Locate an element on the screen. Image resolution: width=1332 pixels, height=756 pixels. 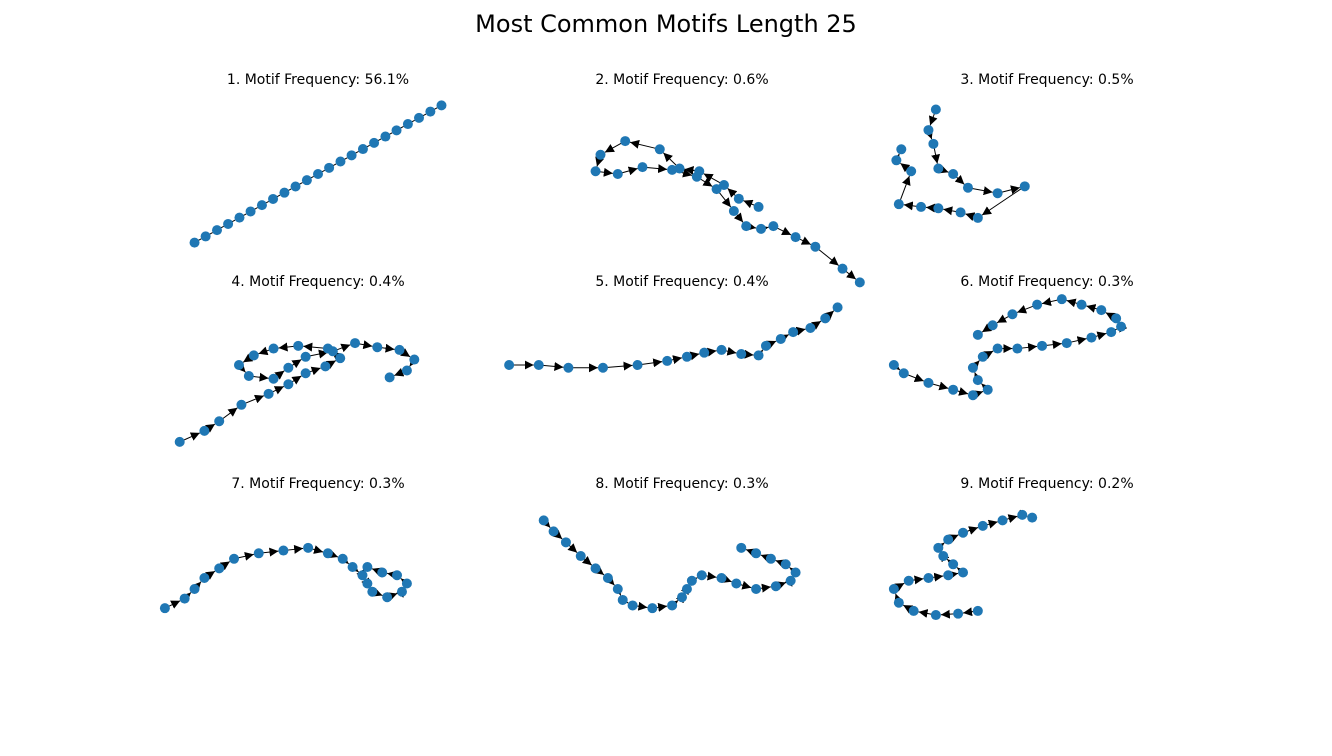
motif-panel-9: 9. Motif Frequency: 0.2% is located at coordinates (1011, 548).